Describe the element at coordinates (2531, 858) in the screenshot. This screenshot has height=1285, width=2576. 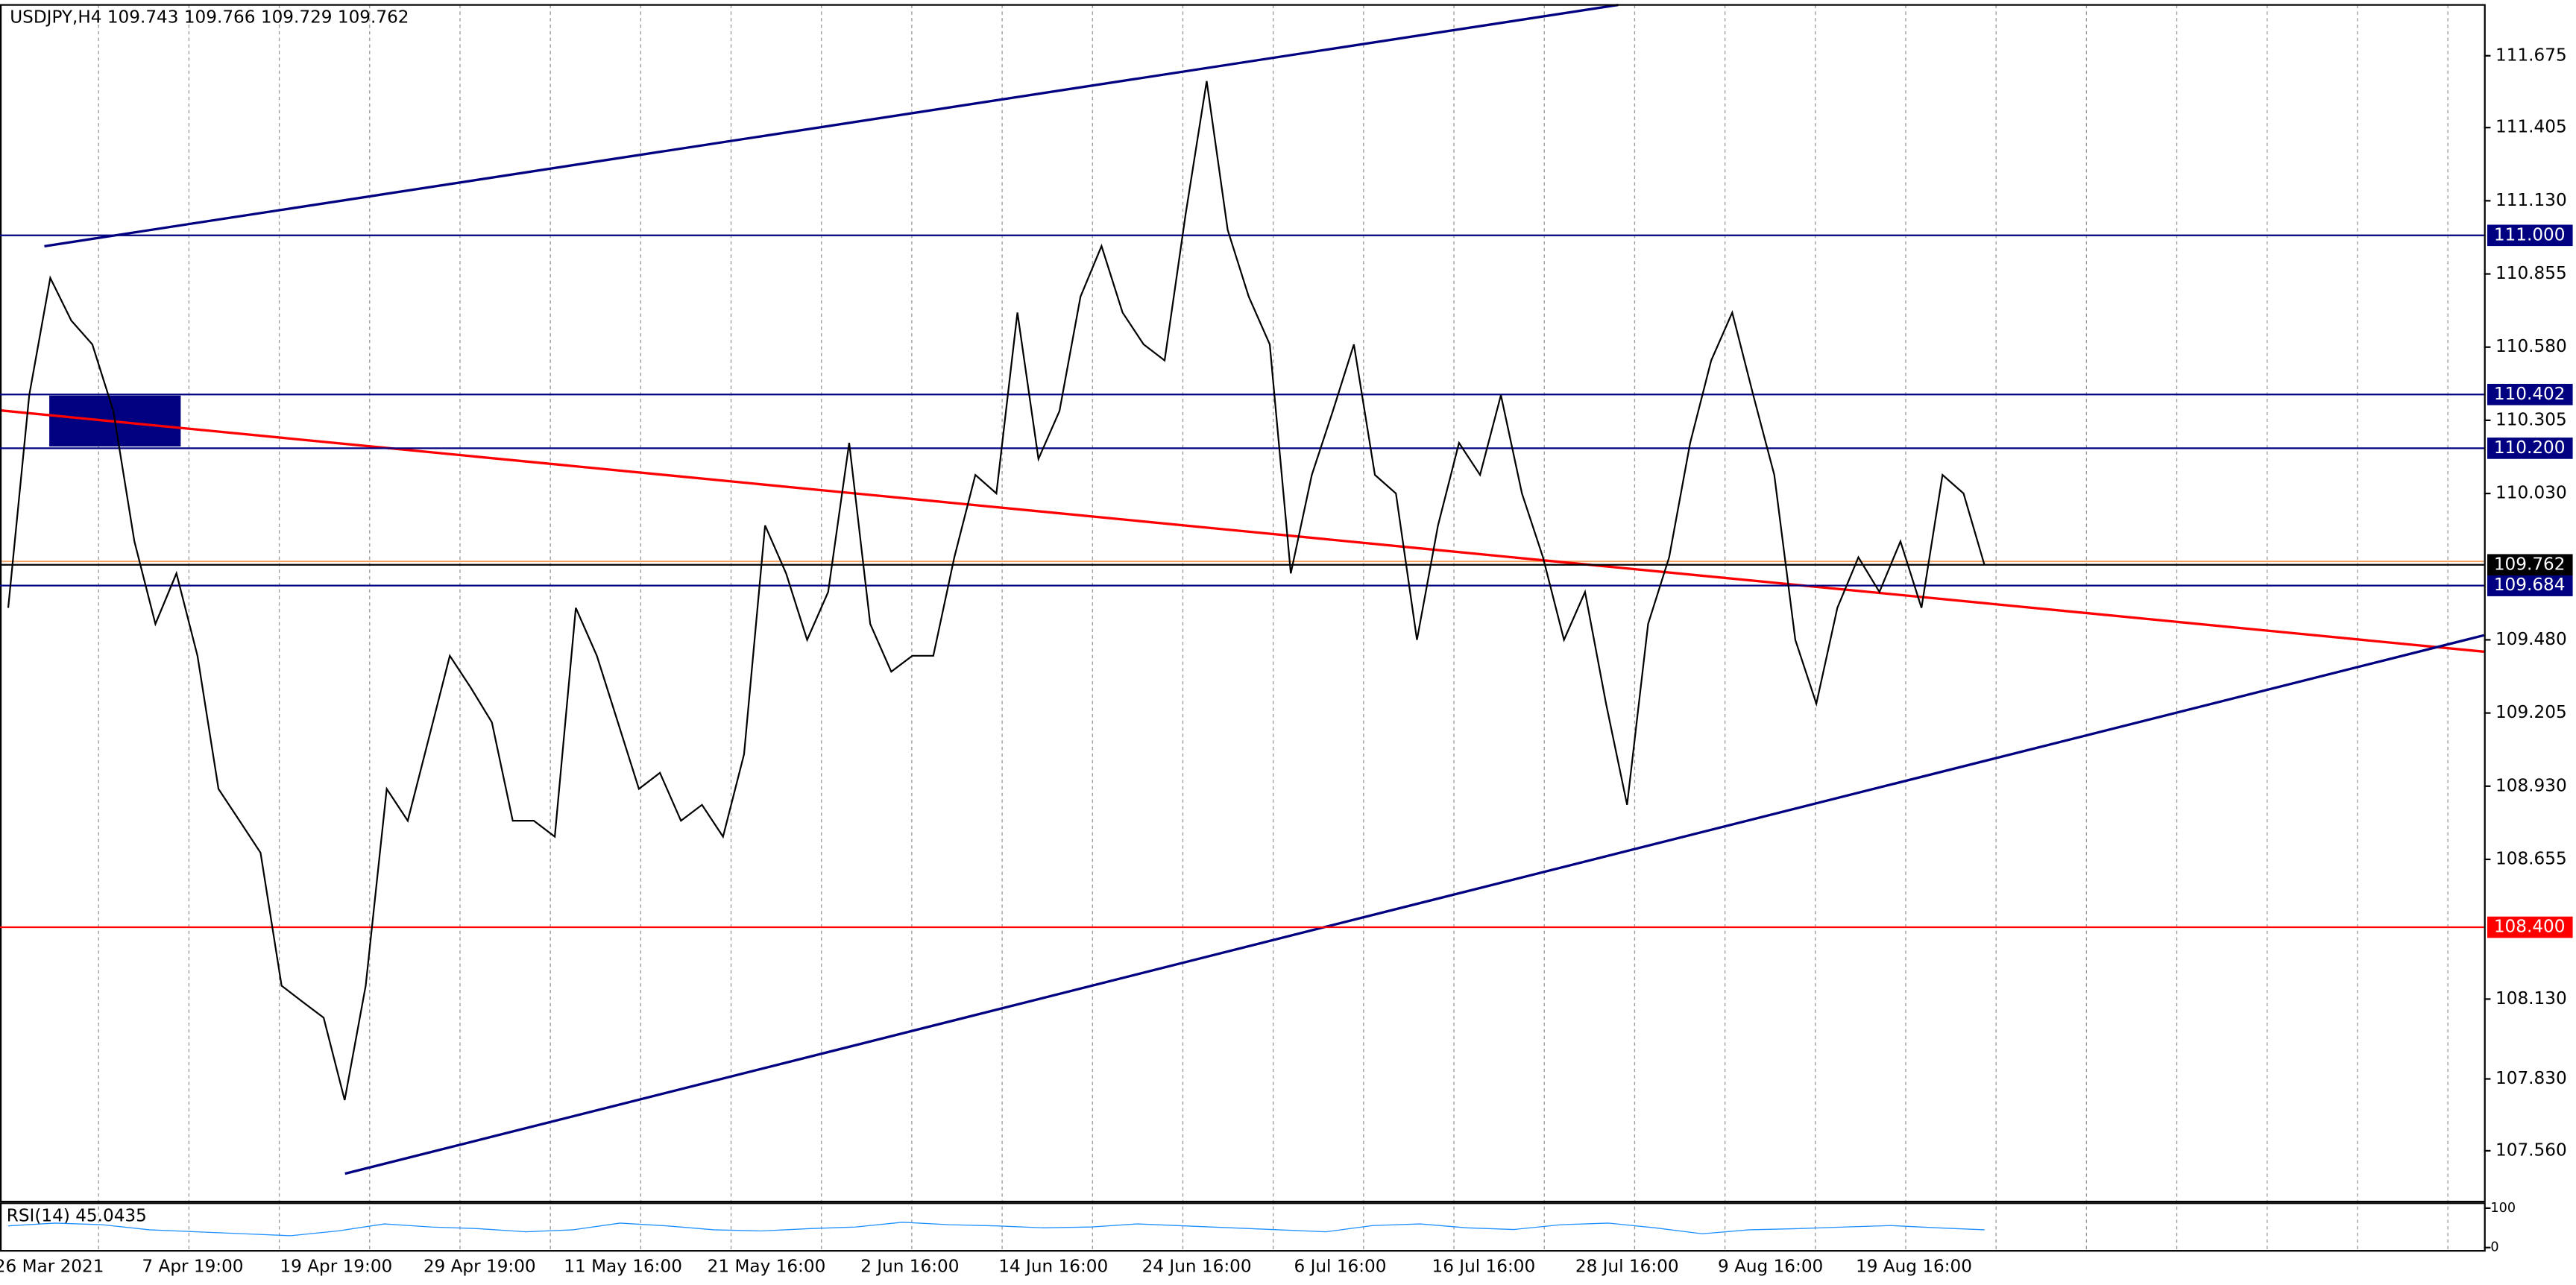
I see `y-tick-label: 108.655` at that location.